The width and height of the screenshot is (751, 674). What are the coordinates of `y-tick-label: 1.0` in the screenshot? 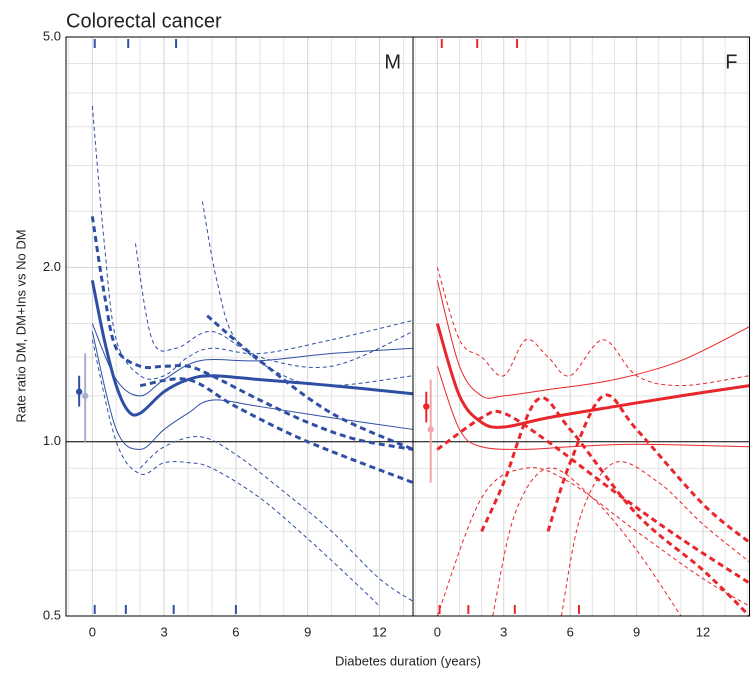 It's located at (52, 440).